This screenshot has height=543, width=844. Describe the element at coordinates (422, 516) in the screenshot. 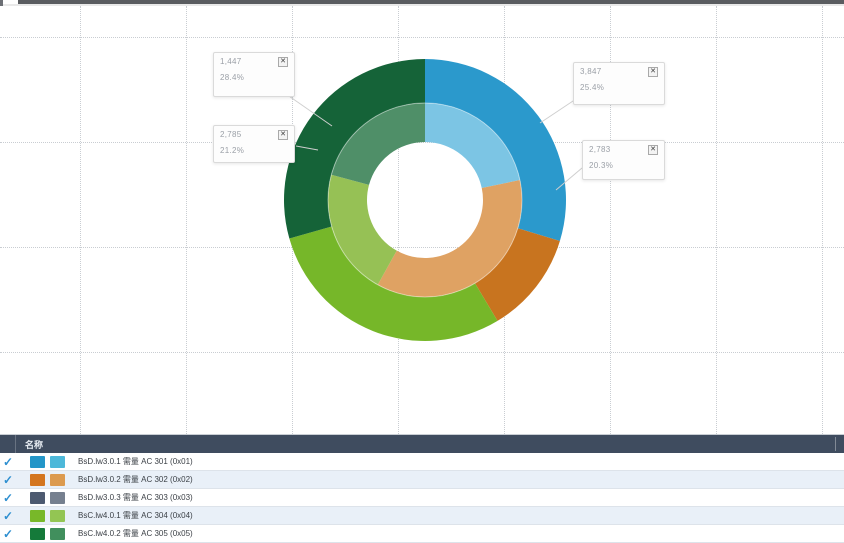

I see `table-row: ✓ BsC.lw4.0.1 需量 AC 304 (0x04)` at that location.